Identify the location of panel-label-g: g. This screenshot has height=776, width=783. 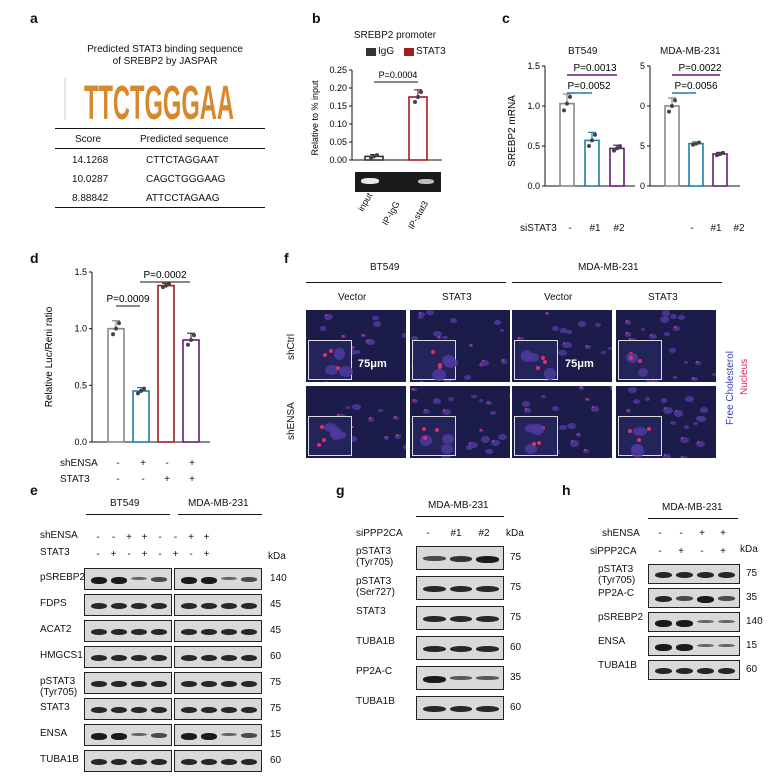
(340, 490).